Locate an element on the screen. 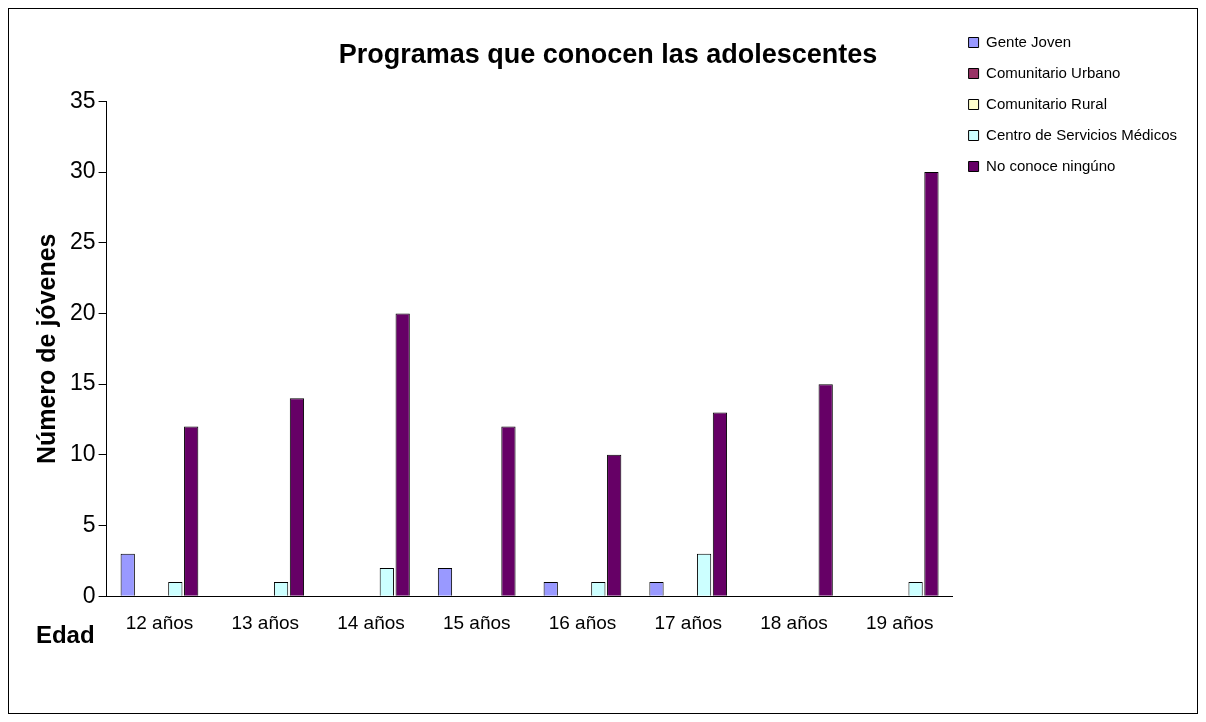  y-tick-label: 35 is located at coordinates (82, 99).